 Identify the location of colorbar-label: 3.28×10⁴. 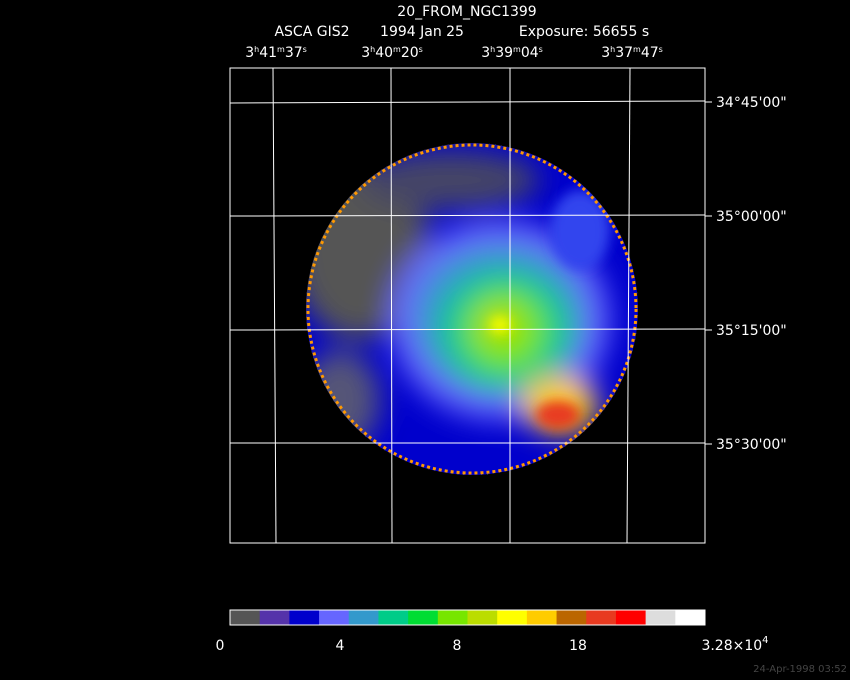
(734, 644).